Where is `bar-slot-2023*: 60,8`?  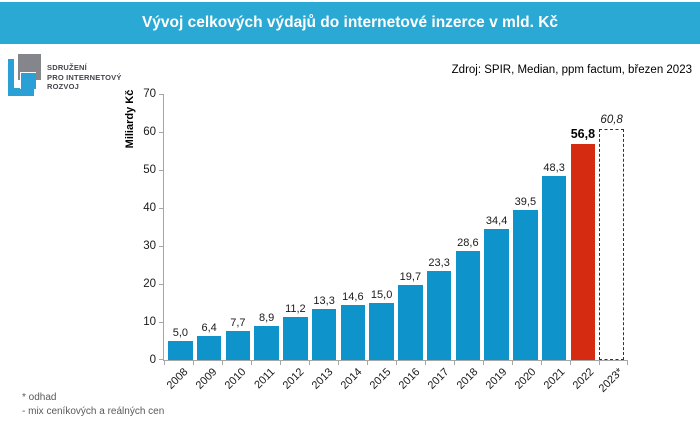
bar-slot-2023*: 60,8 is located at coordinates (611, 227).